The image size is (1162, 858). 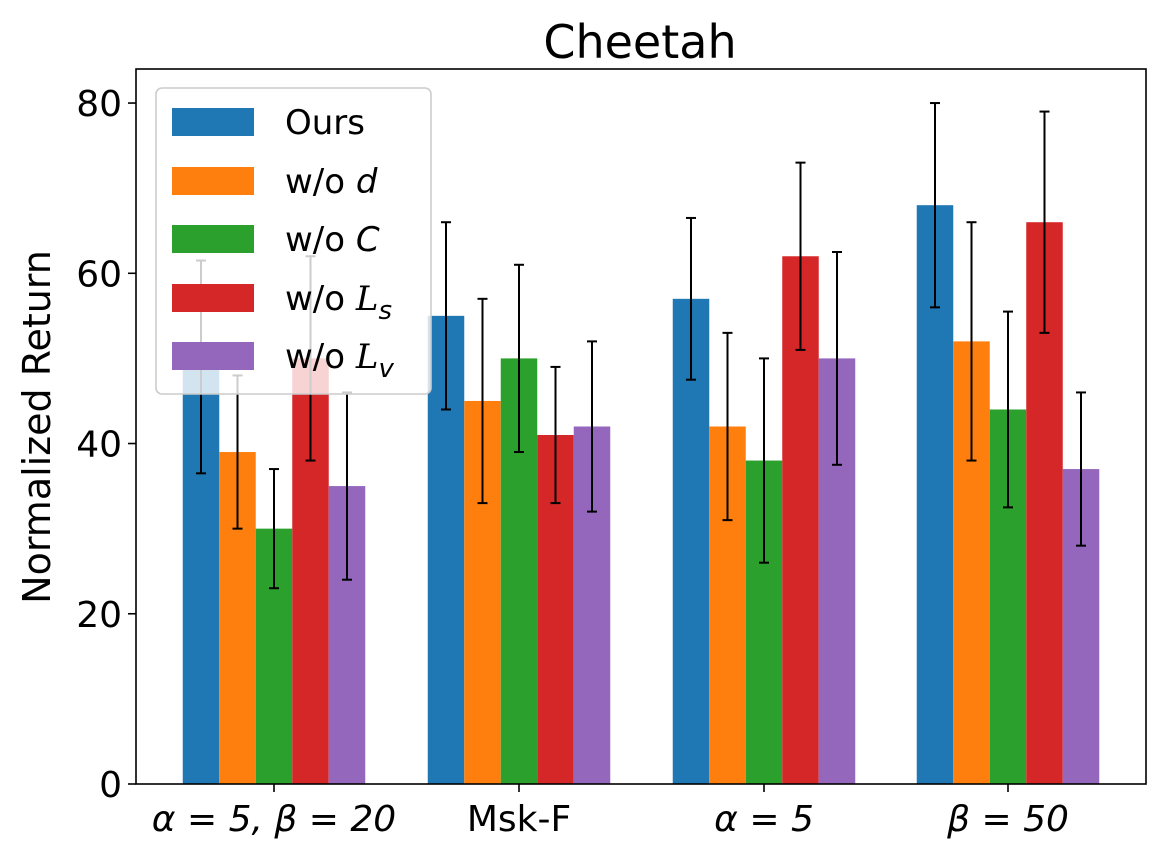 What do you see at coordinates (764, 819) in the screenshot?
I see `x-tick-label-3: α = 5` at bounding box center [764, 819].